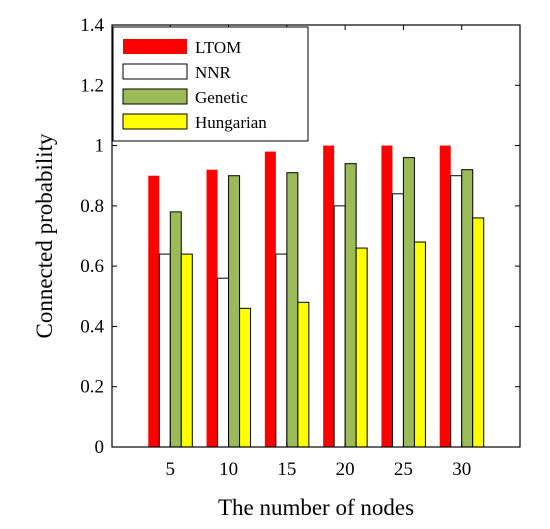 This screenshot has width=550, height=529. Describe the element at coordinates (92, 326) in the screenshot. I see `y-tick-label: 0.4` at that location.